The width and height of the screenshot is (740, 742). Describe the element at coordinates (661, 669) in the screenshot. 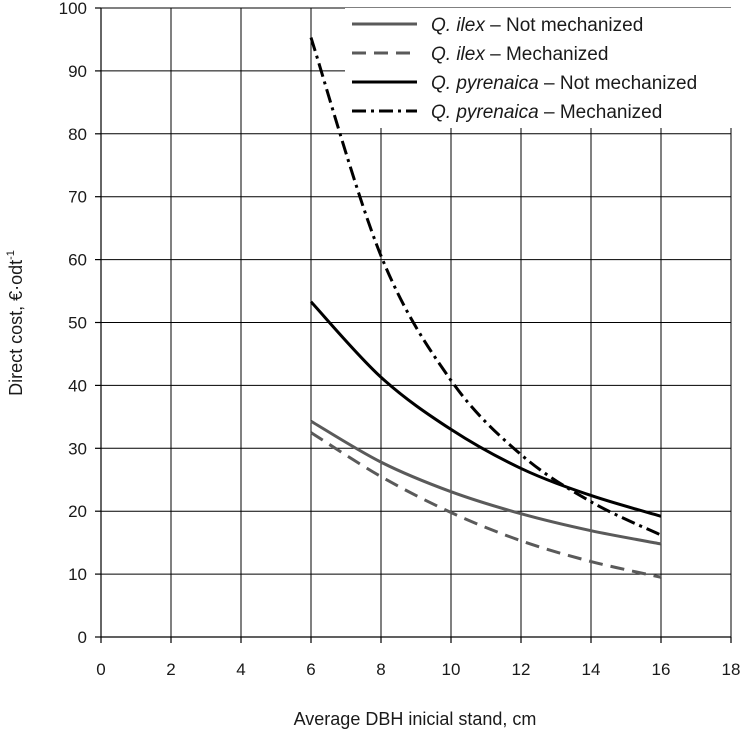

I see `x-tick-label: 16` at that location.